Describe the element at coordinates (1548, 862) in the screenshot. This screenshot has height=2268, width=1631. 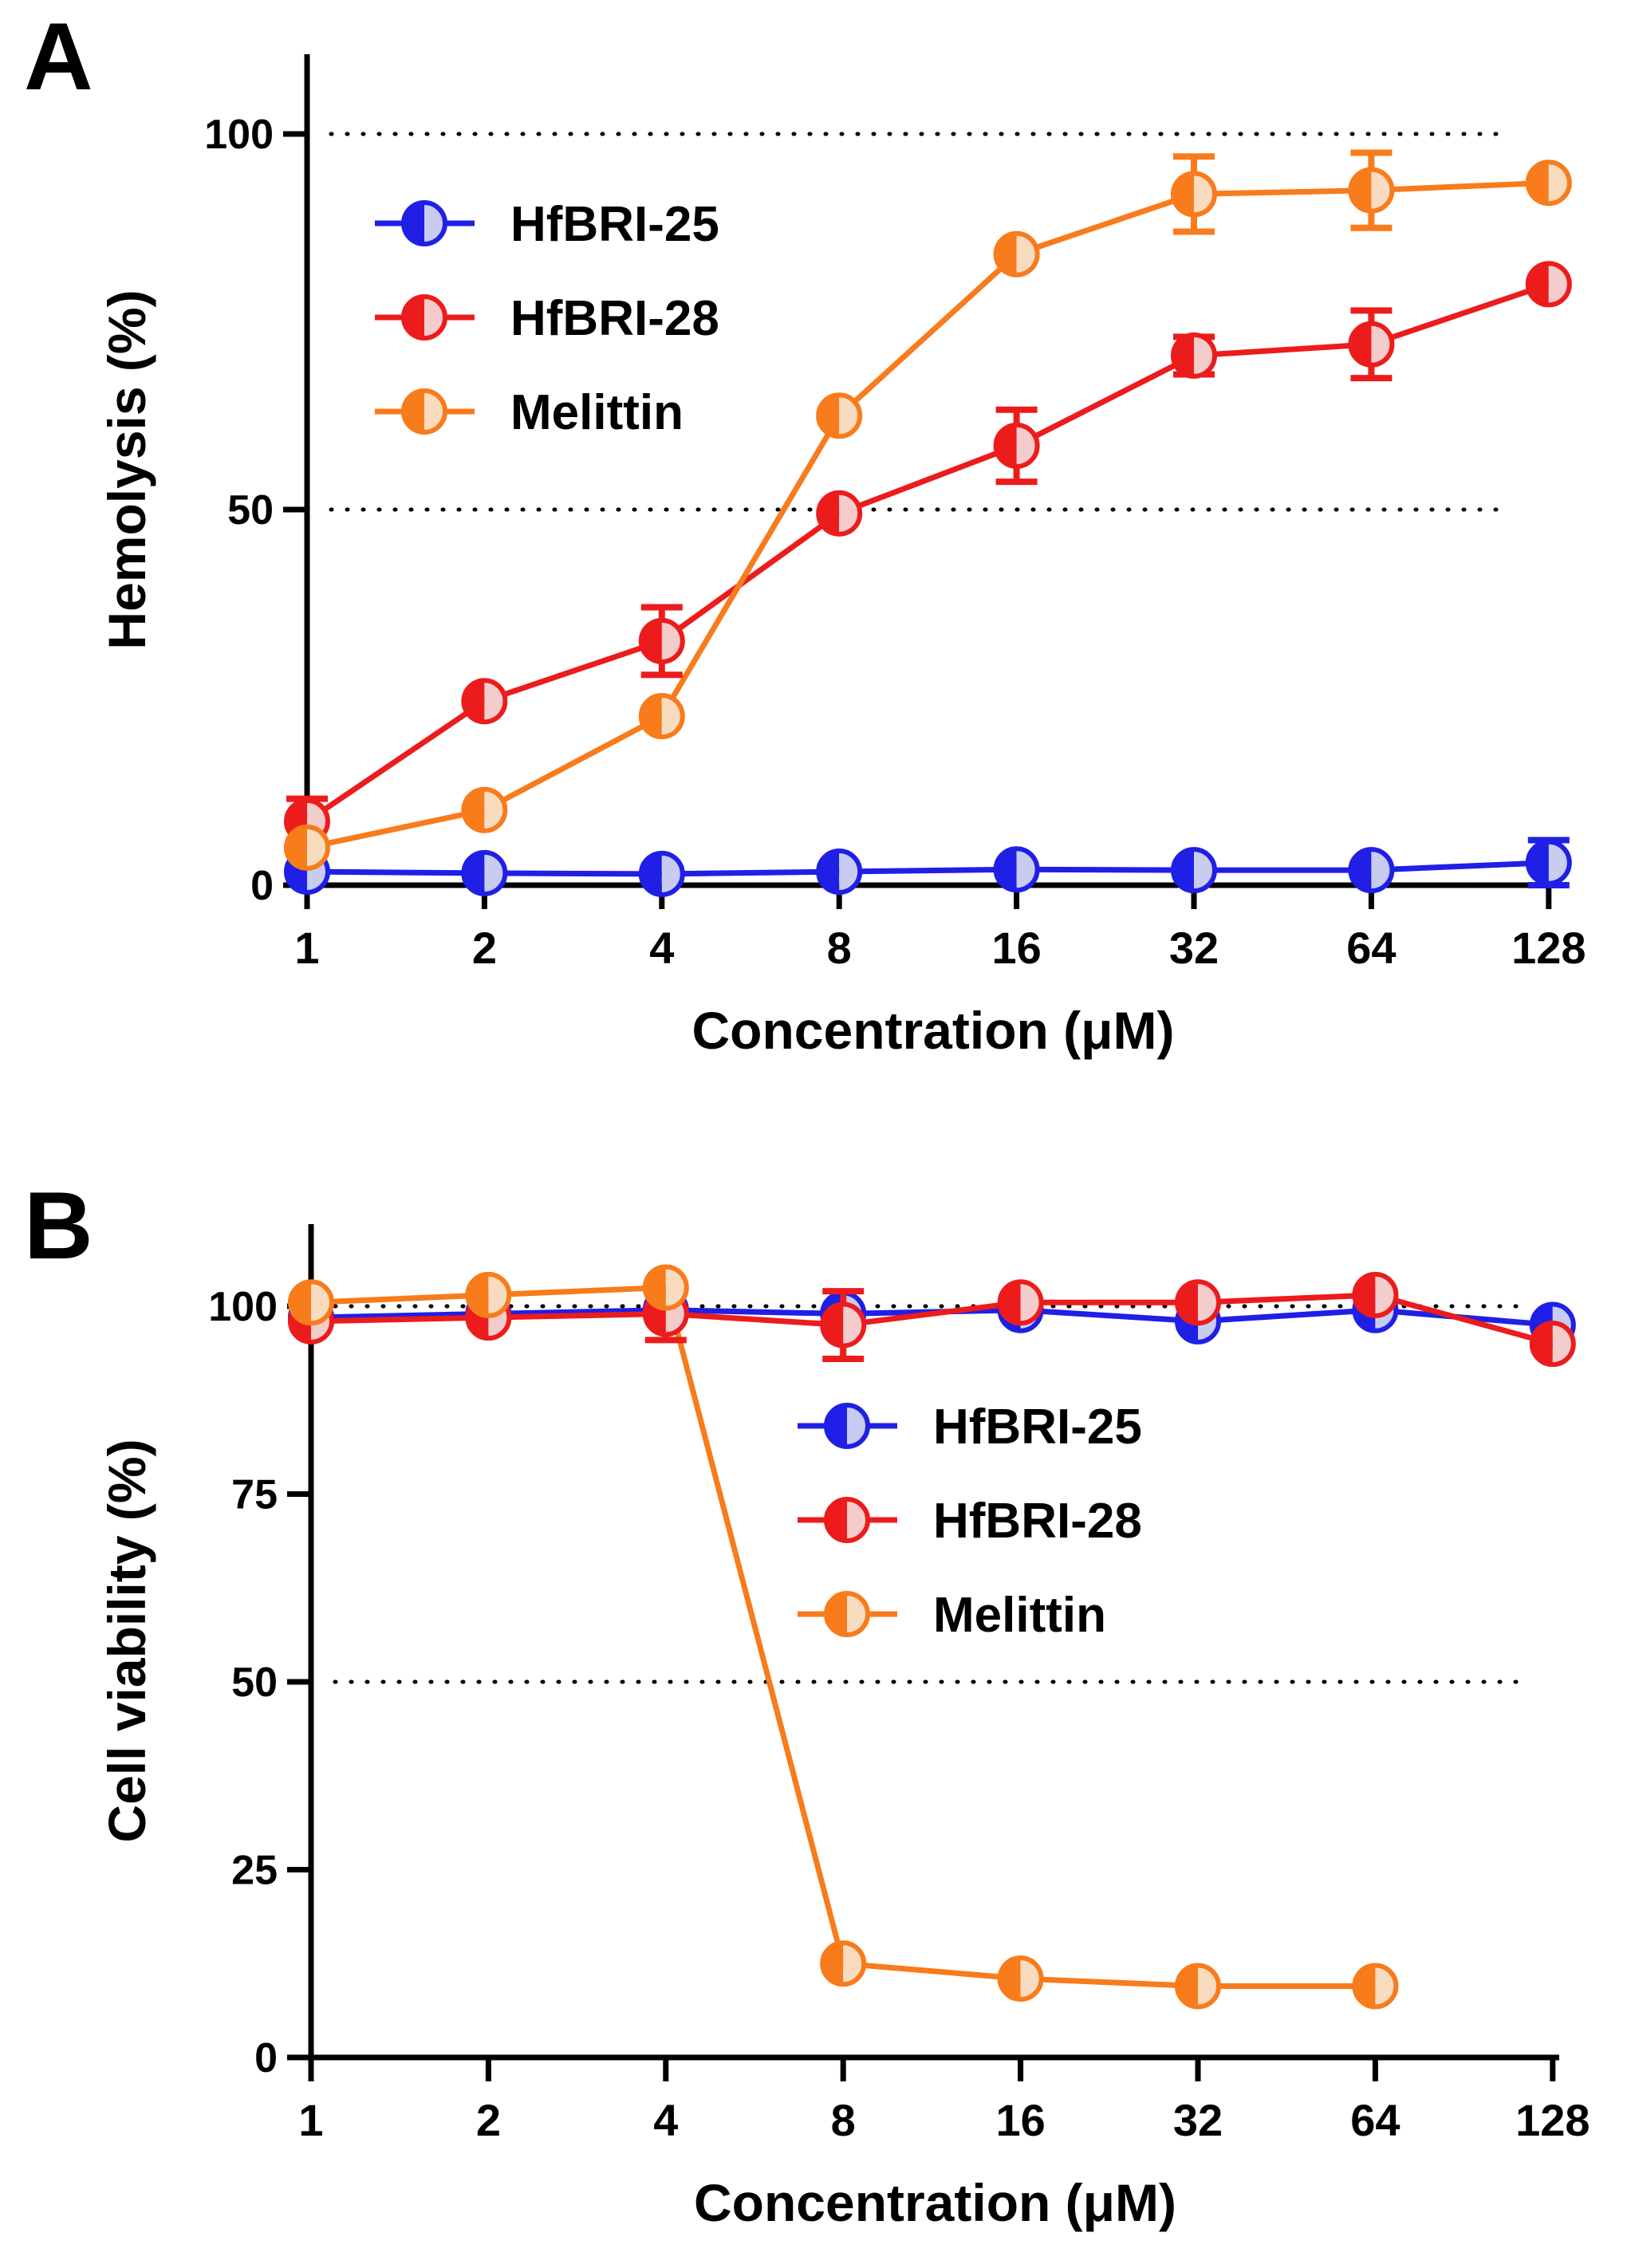
I see `data-point-hfbri-25-7-outline` at that location.